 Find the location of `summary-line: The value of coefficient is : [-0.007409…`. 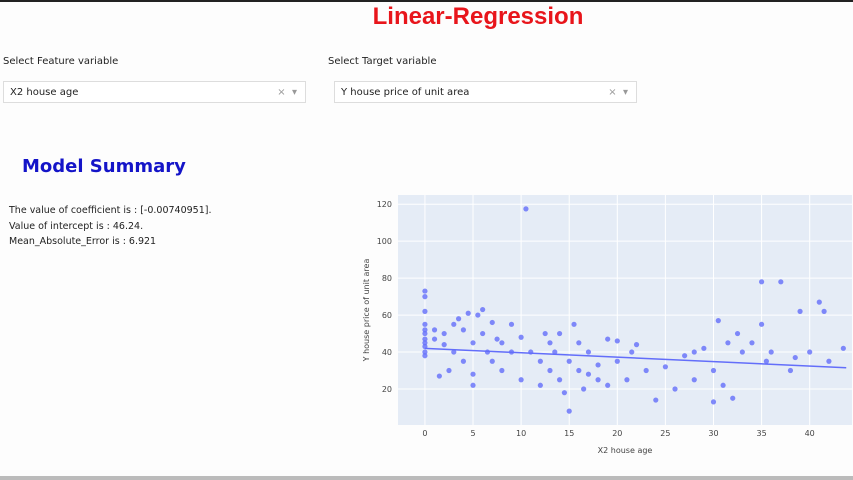

summary-line: The value of coefficient is : [-0.007409… is located at coordinates (110, 210).